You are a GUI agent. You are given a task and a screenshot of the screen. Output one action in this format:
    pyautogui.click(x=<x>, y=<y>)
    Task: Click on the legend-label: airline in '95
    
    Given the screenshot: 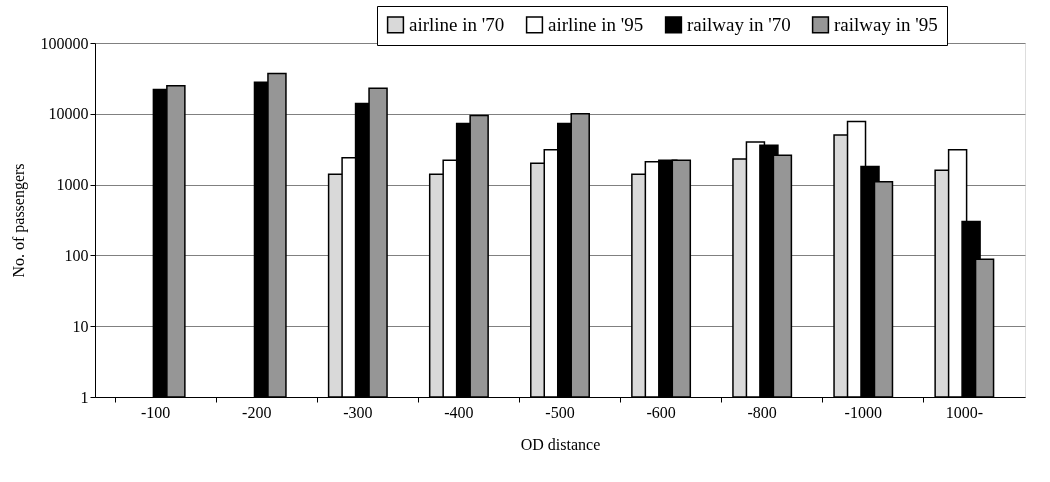 What is the action you would take?
    pyautogui.click(x=596, y=24)
    